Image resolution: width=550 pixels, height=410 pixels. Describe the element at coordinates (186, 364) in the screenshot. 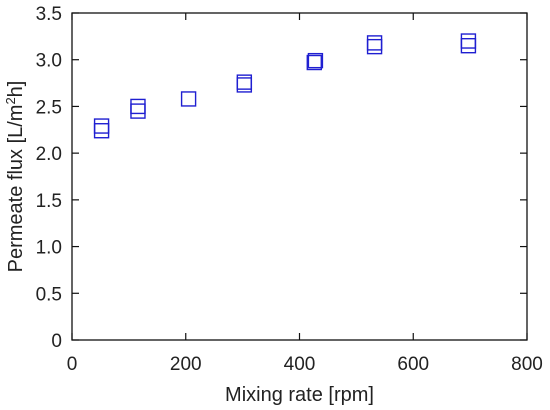

I see `x-tick-label: 200` at that location.